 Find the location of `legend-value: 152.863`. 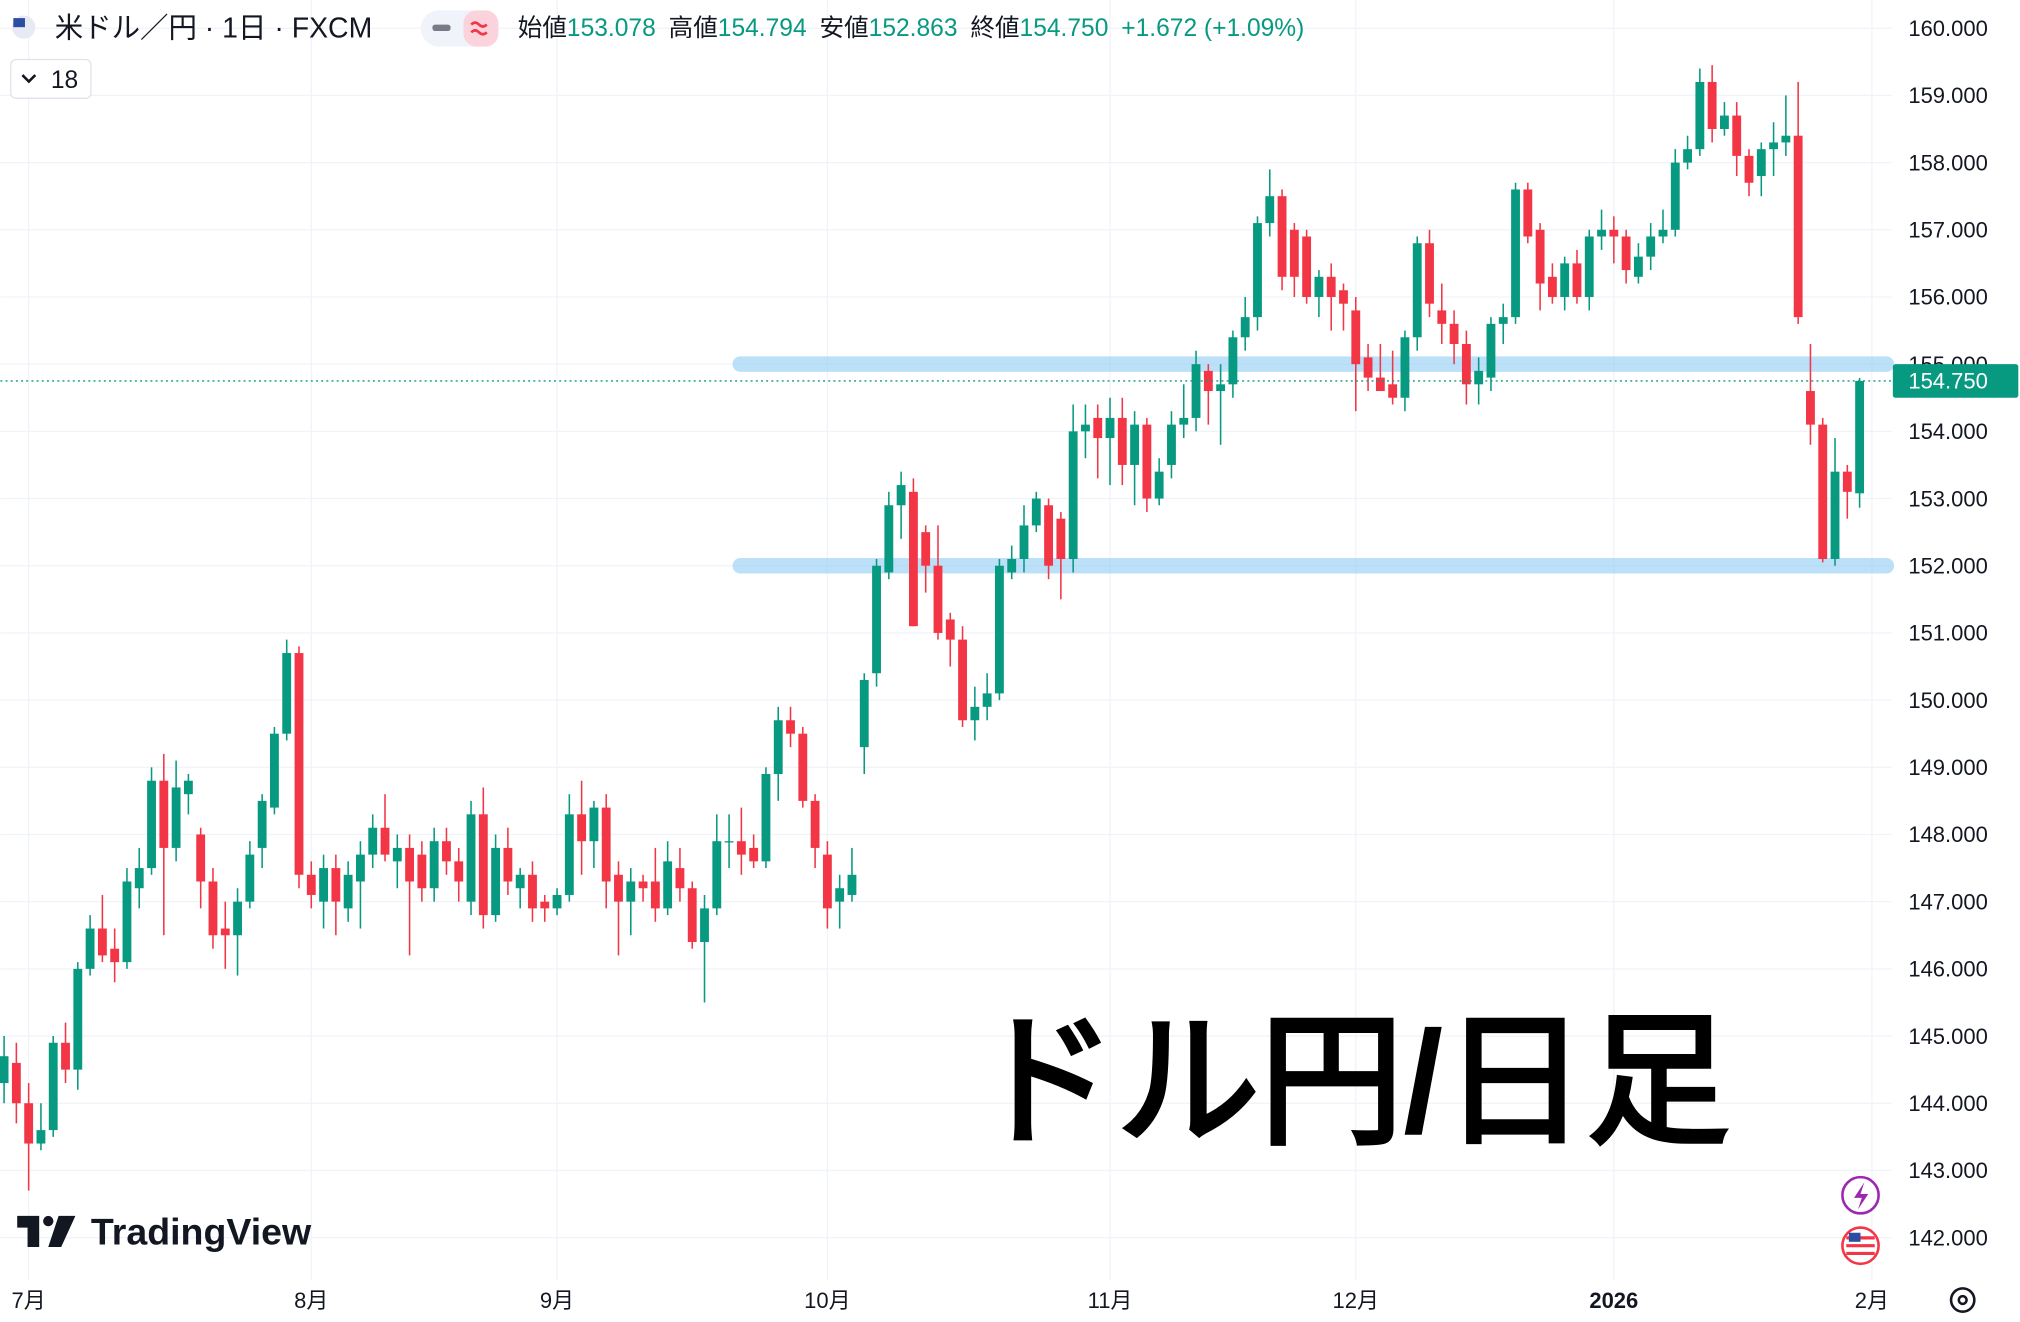

legend-value: 152.863 is located at coordinates (913, 28).